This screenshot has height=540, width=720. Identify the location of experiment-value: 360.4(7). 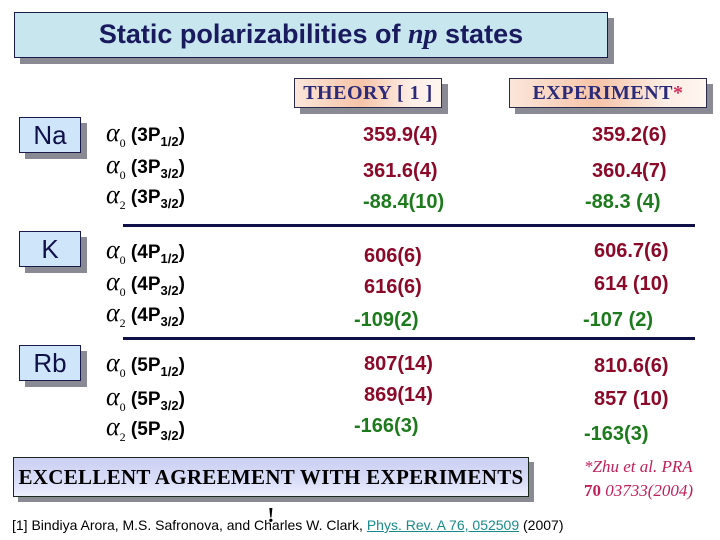
(629, 171).